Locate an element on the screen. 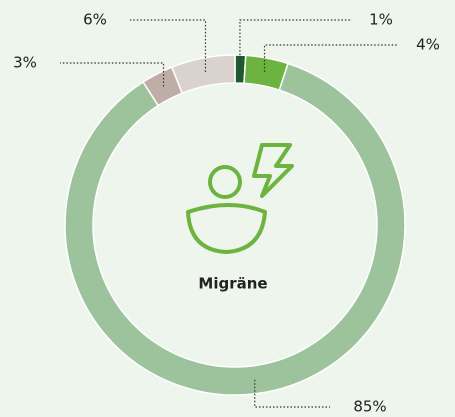 The width and height of the screenshot is (455, 417). icon is located at coordinates (240, 198).